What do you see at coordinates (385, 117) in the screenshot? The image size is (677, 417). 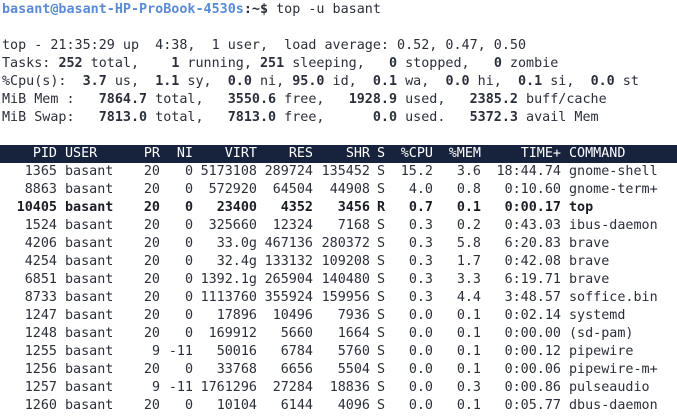 I see `swap-used: 0.0` at bounding box center [385, 117].